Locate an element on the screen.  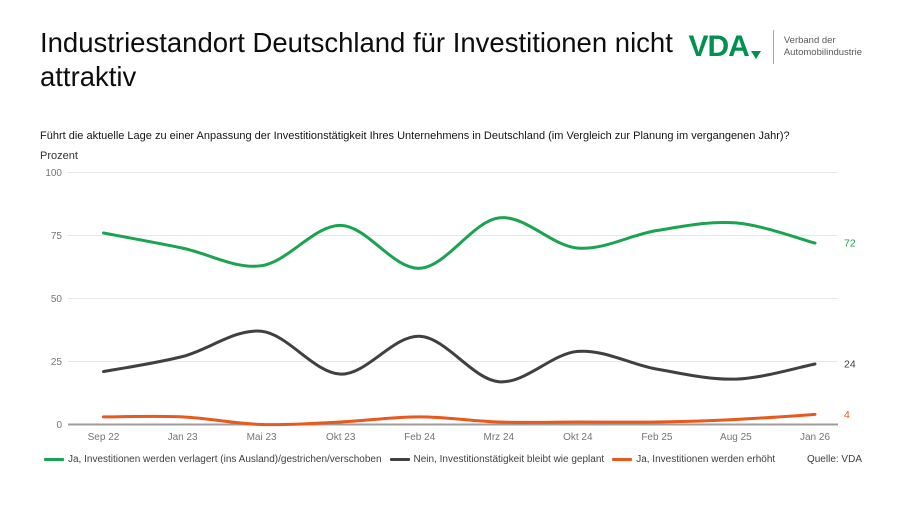
y-tick-label: 100 is located at coordinates (53, 173).